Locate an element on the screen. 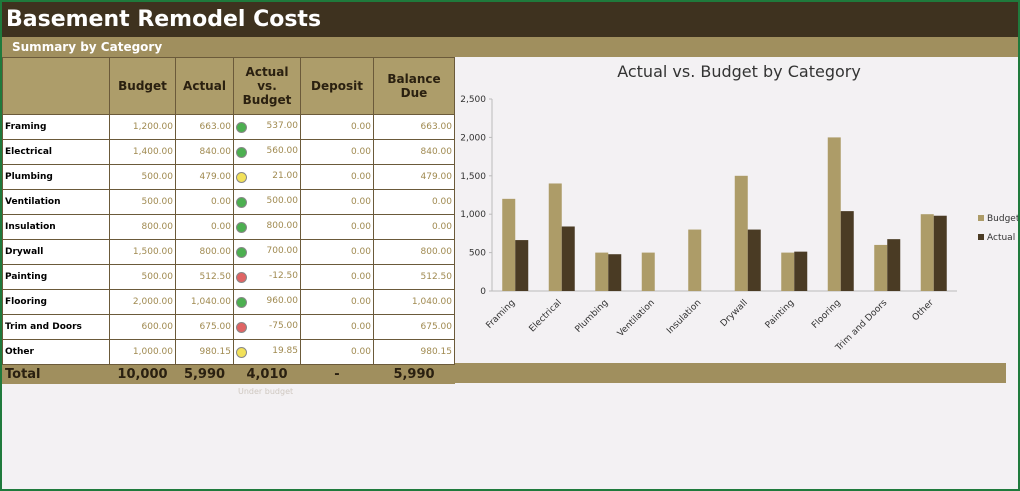 The width and height of the screenshot is (1020, 491). total-cell: 4,010 is located at coordinates (267, 374).